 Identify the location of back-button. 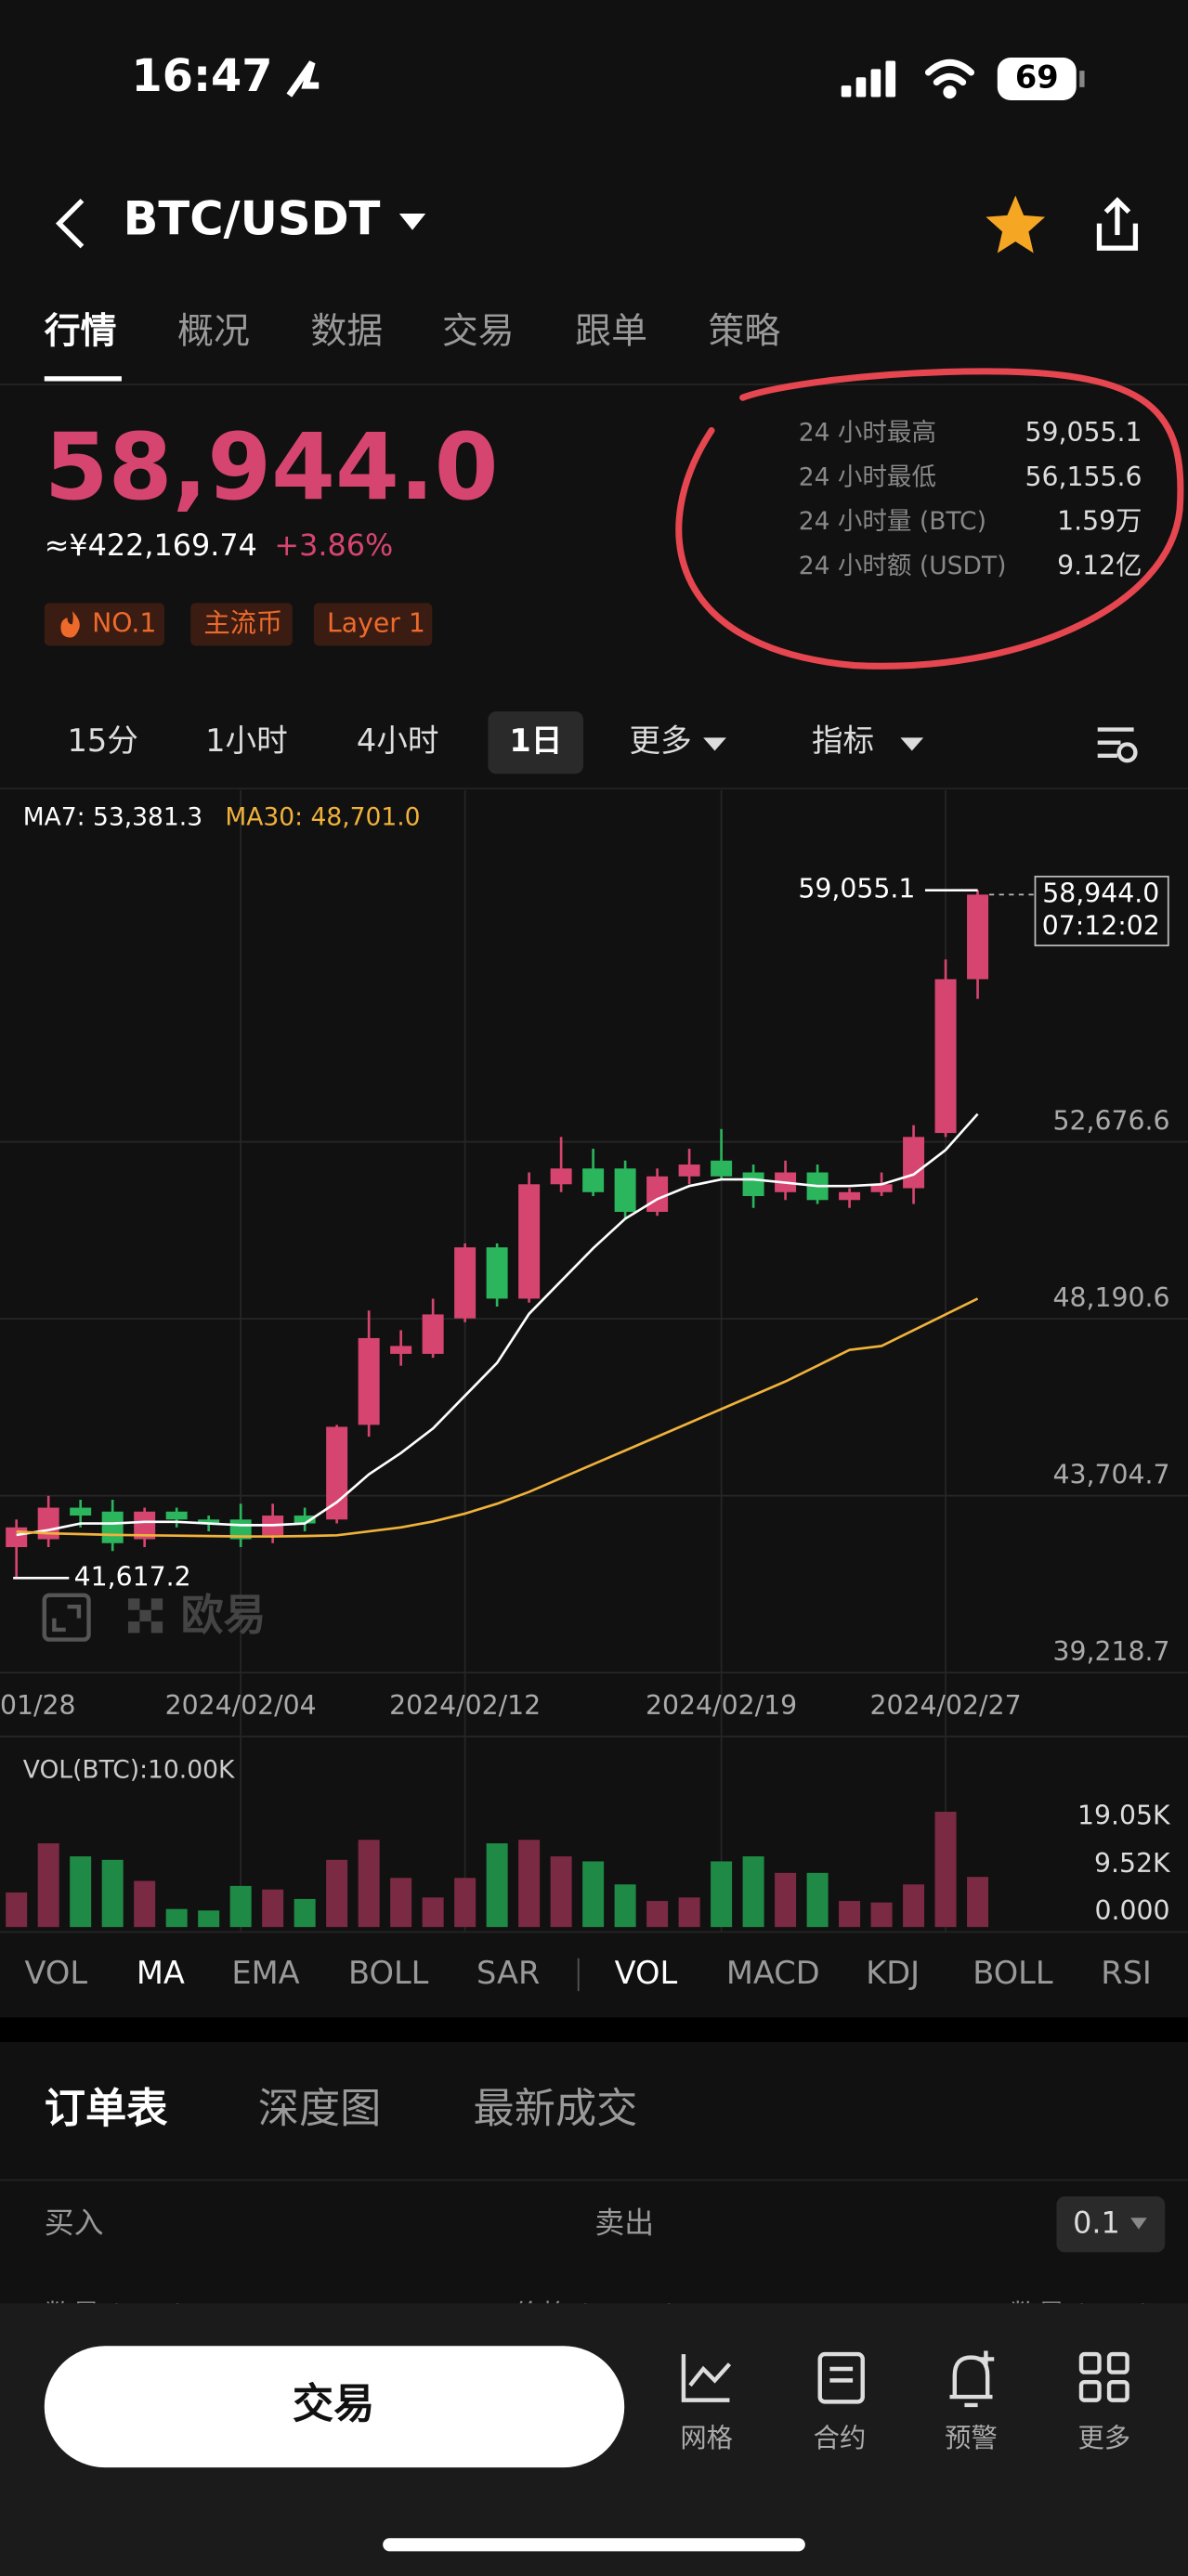
(70, 224).